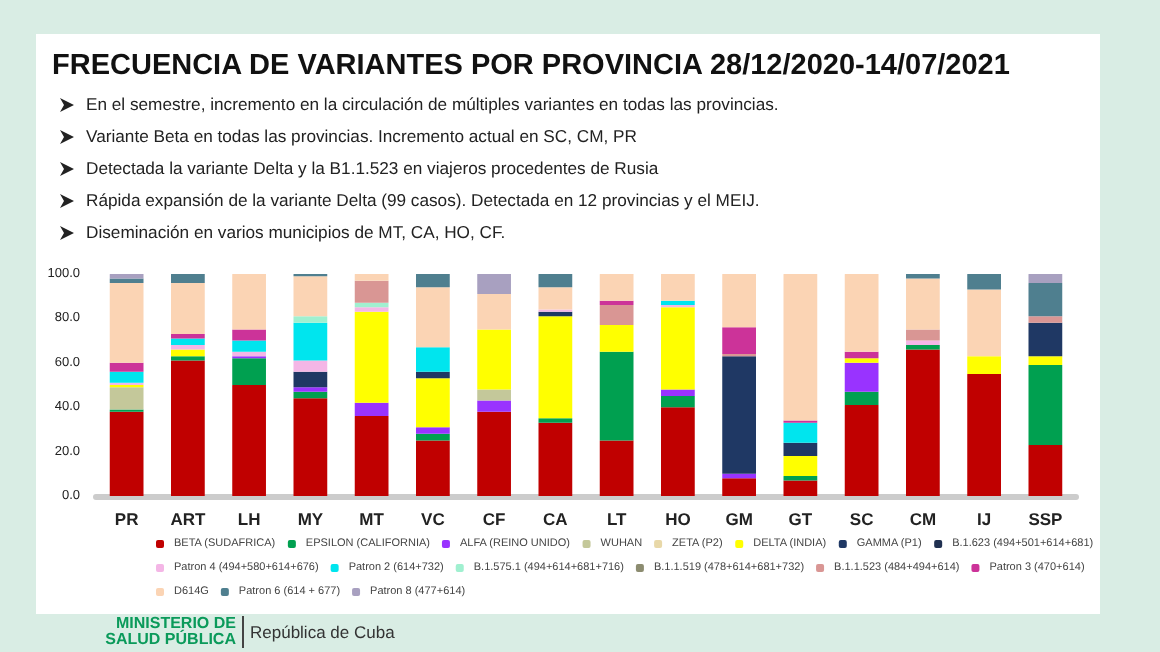 Image resolution: width=1160 pixels, height=652 pixels. I want to click on x-tick-label: GT, so click(801, 519).